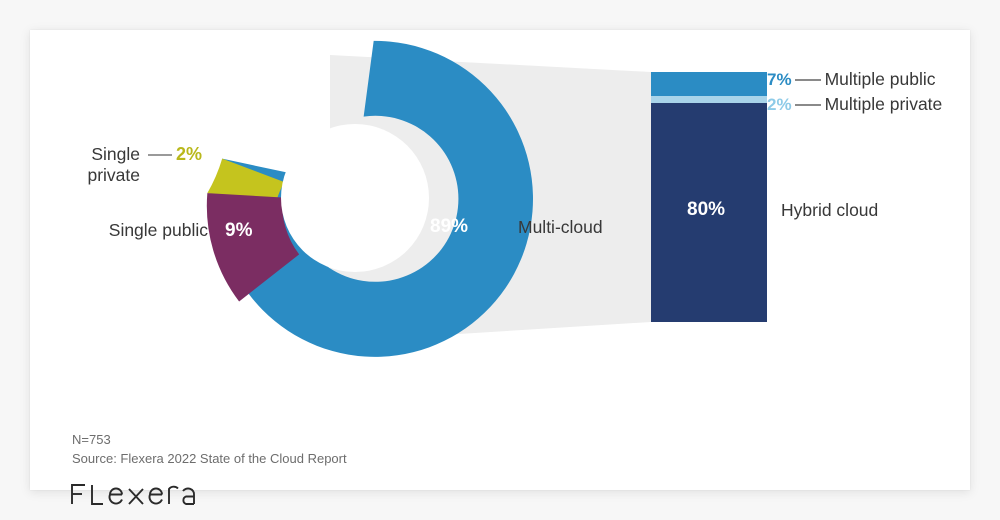  What do you see at coordinates (779, 79) in the screenshot?
I see `legend-value-multiple-public: 7%` at bounding box center [779, 79].